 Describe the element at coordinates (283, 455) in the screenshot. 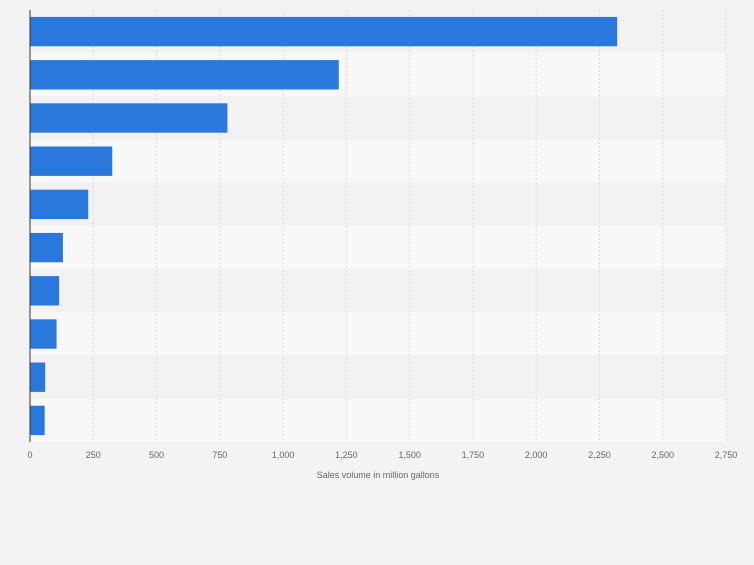

I see `x-tick-label: 1,000` at that location.